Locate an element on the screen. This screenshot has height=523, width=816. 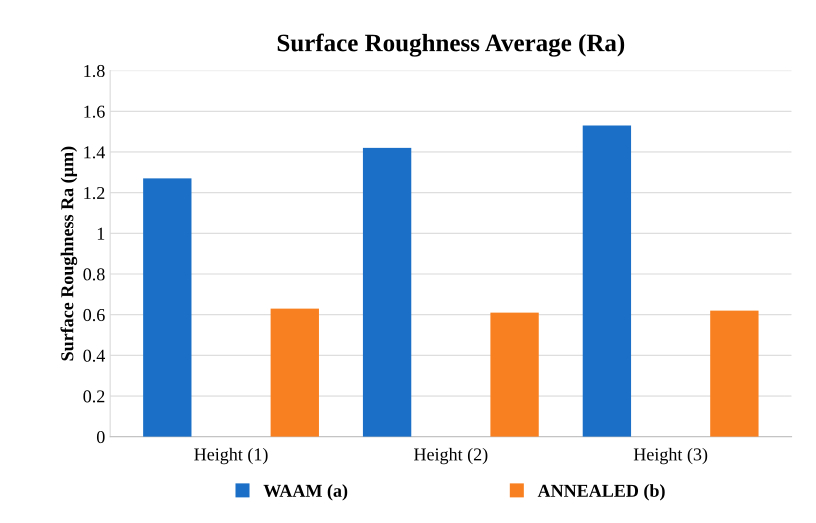
y-tick-label: 0.2 is located at coordinates (93, 396).